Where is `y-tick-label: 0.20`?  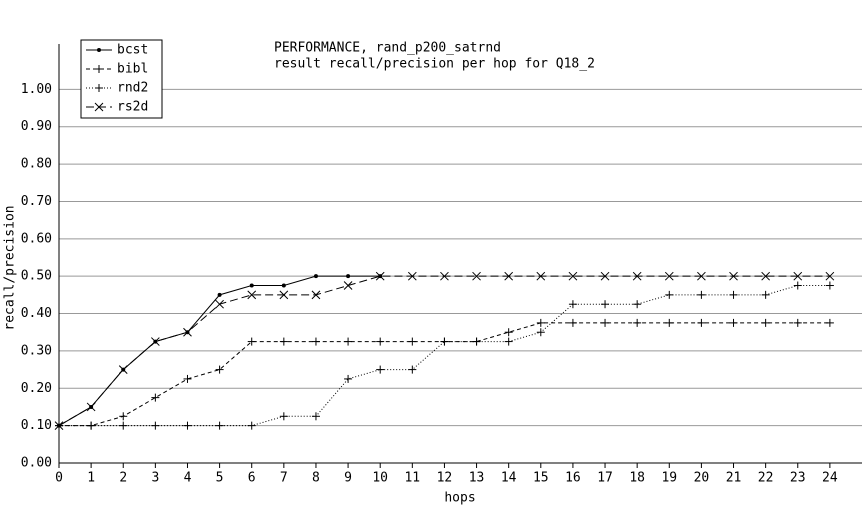 y-tick-label: 0.20 is located at coordinates (36, 388).